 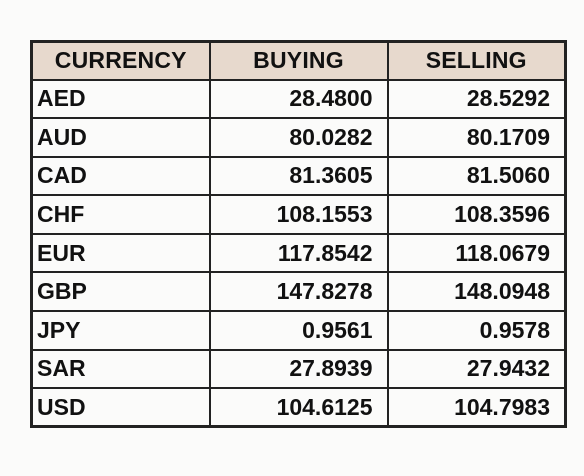 I want to click on currency-code: SAR, so click(x=120, y=369).